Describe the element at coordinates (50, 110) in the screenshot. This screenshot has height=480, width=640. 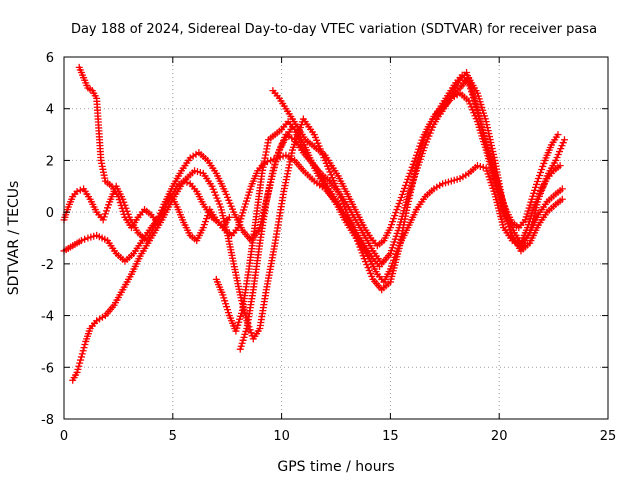
I see `y-tick-label: 4` at that location.